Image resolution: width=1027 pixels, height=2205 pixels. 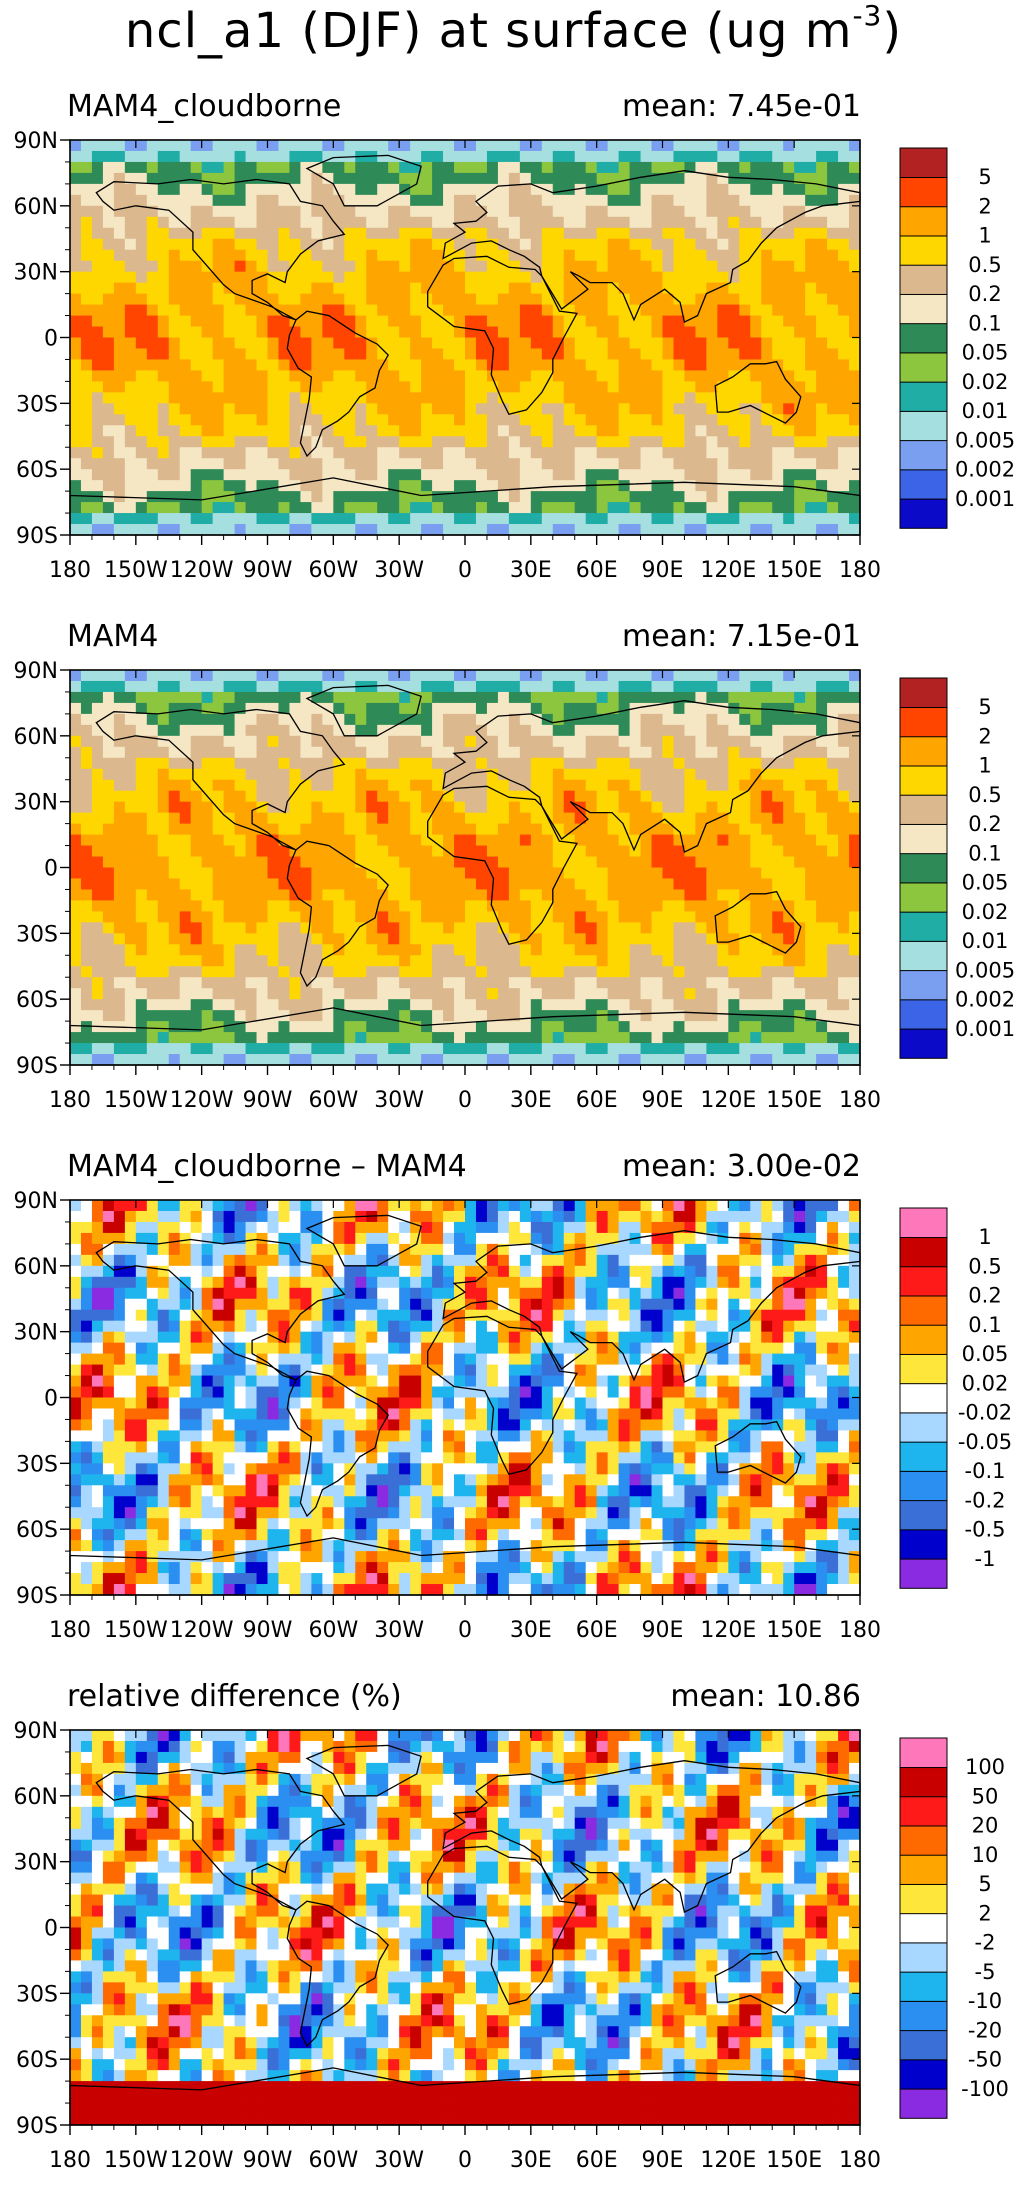 What do you see at coordinates (984, 1296) in the screenshot?
I see `colorbar-label: 0.2` at bounding box center [984, 1296].